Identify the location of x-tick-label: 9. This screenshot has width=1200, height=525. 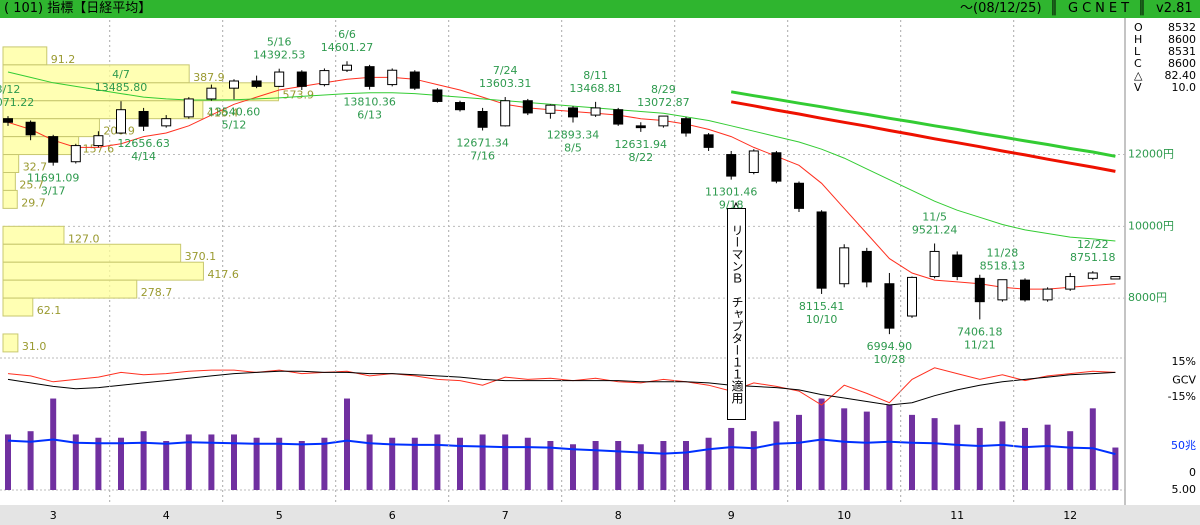
(731, 515).